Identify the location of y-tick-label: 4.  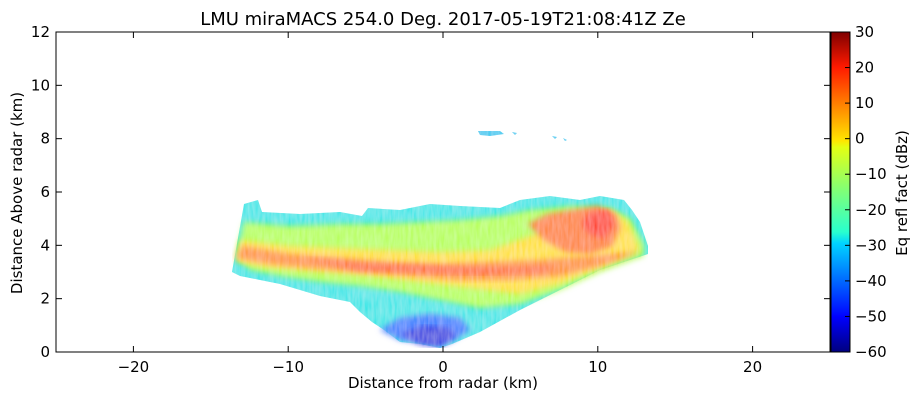
(45, 245).